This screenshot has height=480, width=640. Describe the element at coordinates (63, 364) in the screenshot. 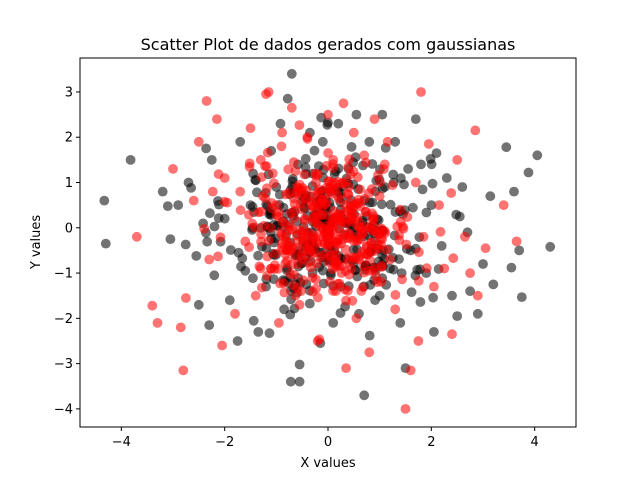

I see `y-tick-label: −3` at that location.